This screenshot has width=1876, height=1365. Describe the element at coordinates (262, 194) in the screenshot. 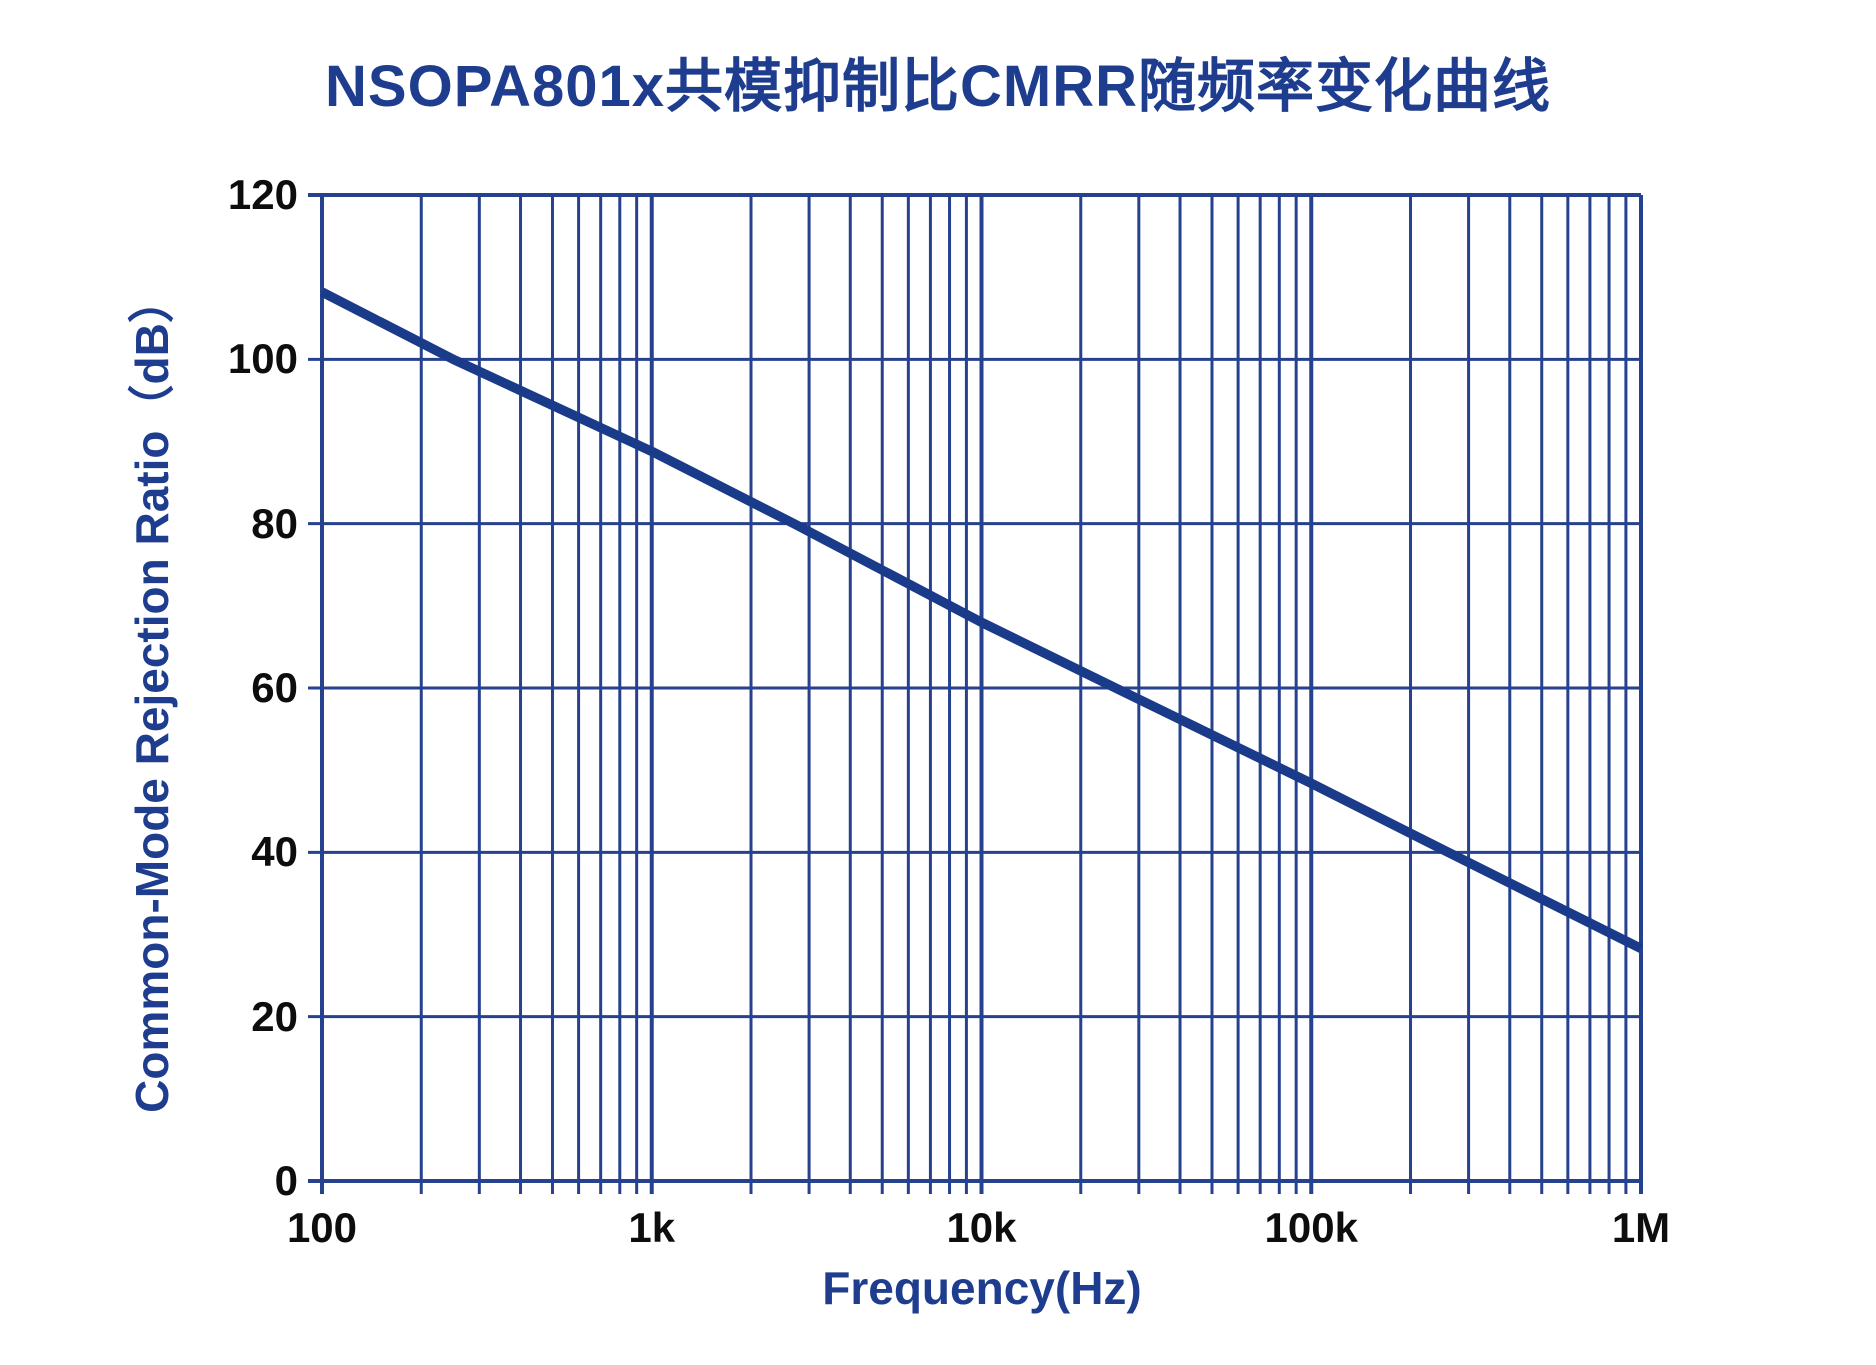

I see `y-tick-label: 120` at that location.